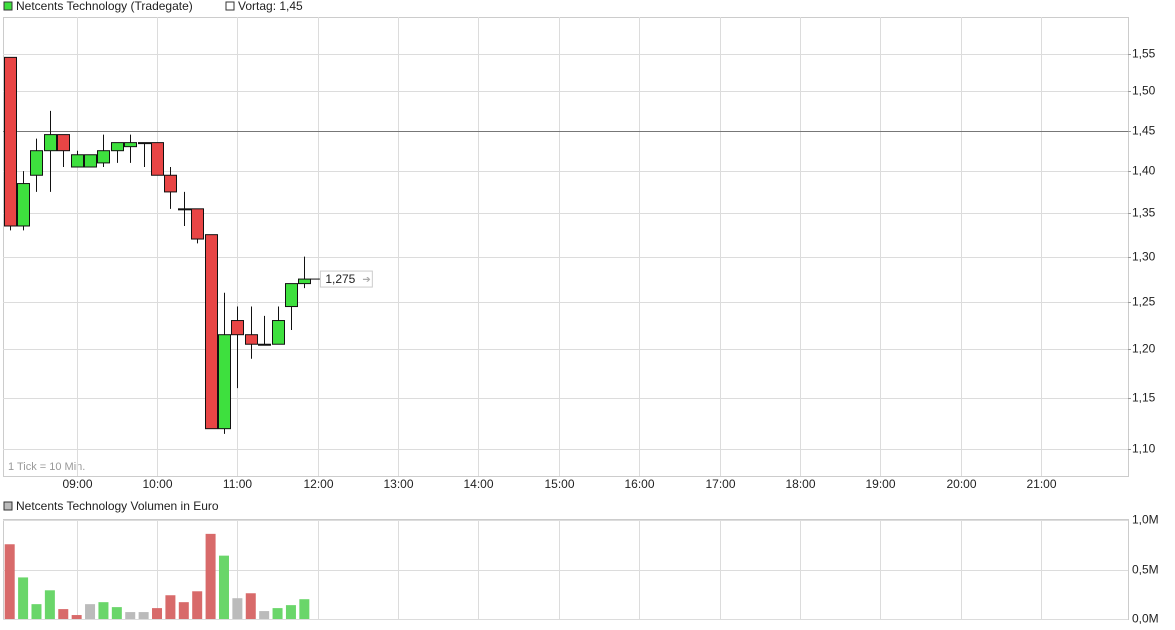 This screenshot has height=630, width=1175. Describe the element at coordinates (1145, 520) in the screenshot. I see `y-tick-label: 1,0M` at that location.